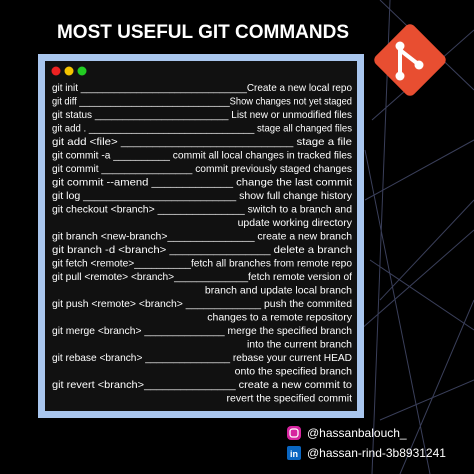  I want to click on instagram-handle: @hassanbalouch_, so click(357, 433).